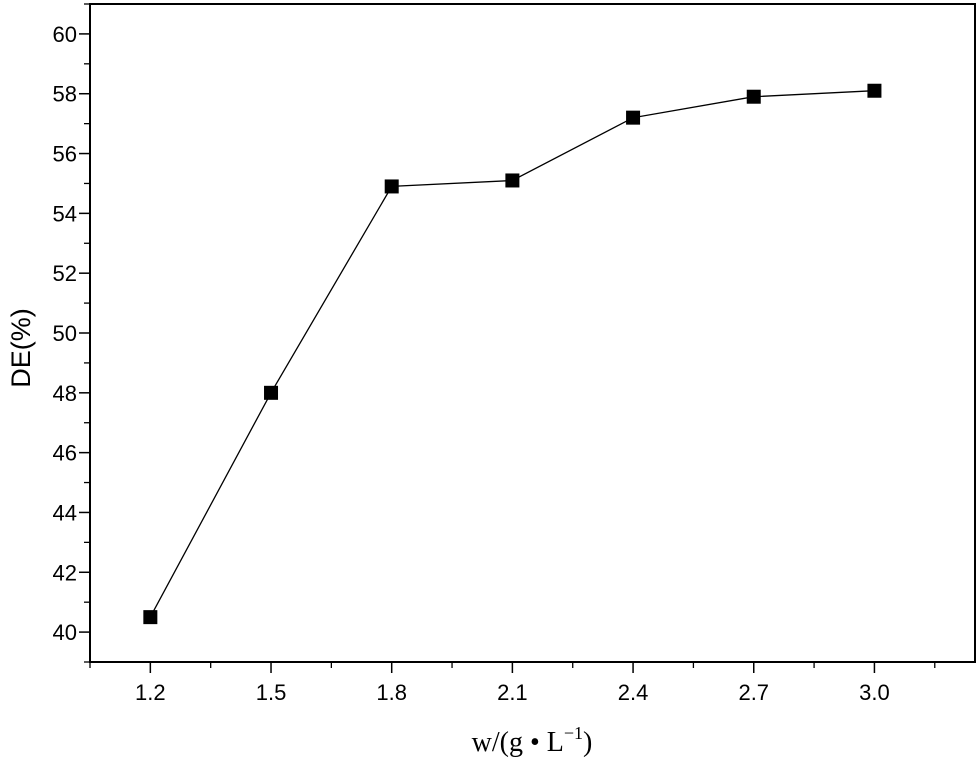 The height and width of the screenshot is (761, 980). I want to click on x-tick-label: 1.2, so click(150, 692).